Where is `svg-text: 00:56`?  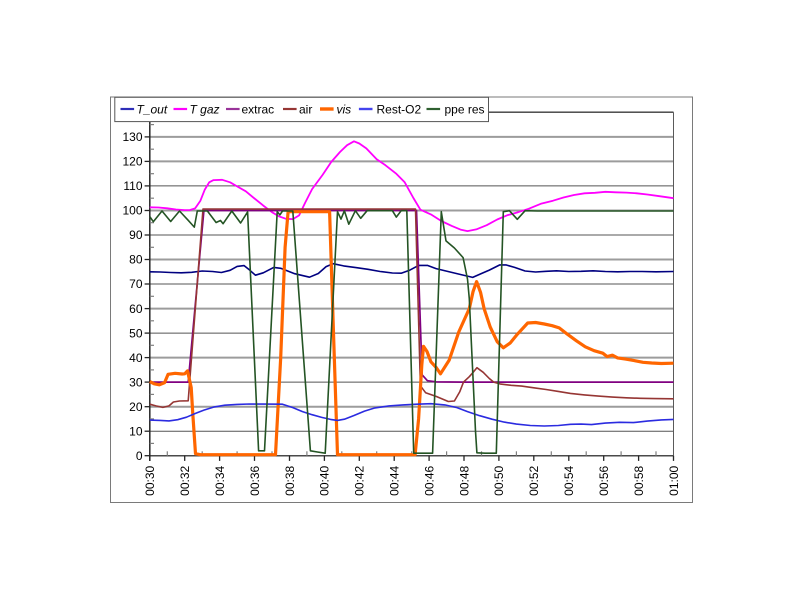
svg-text: 00:56 is located at coordinates (604, 480).